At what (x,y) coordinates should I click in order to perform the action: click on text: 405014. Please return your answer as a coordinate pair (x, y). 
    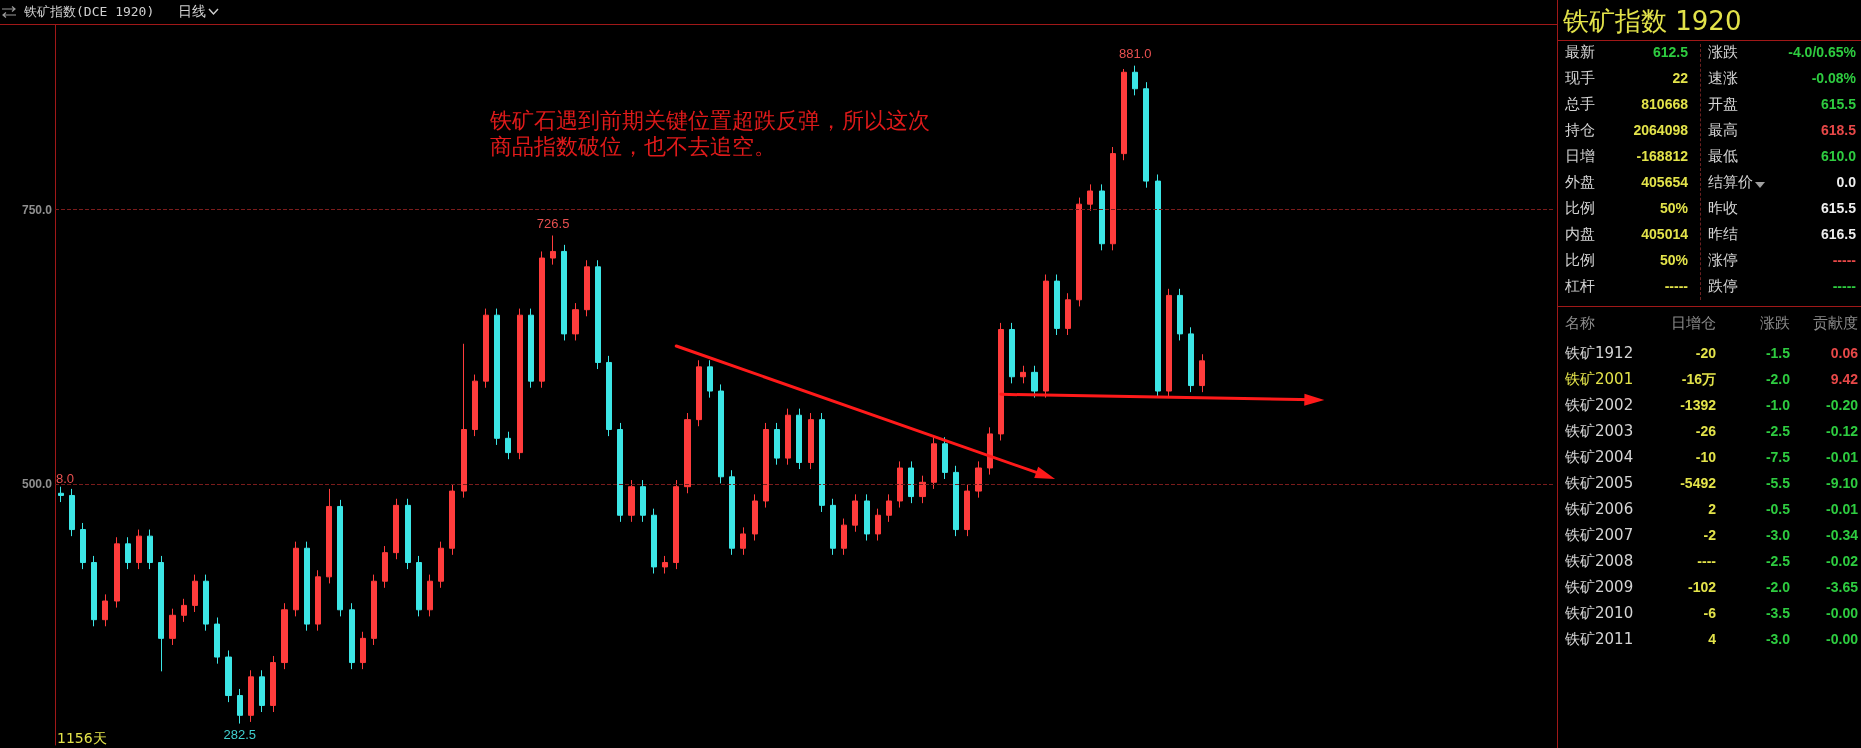
    Looking at the image, I should click on (1664, 234).